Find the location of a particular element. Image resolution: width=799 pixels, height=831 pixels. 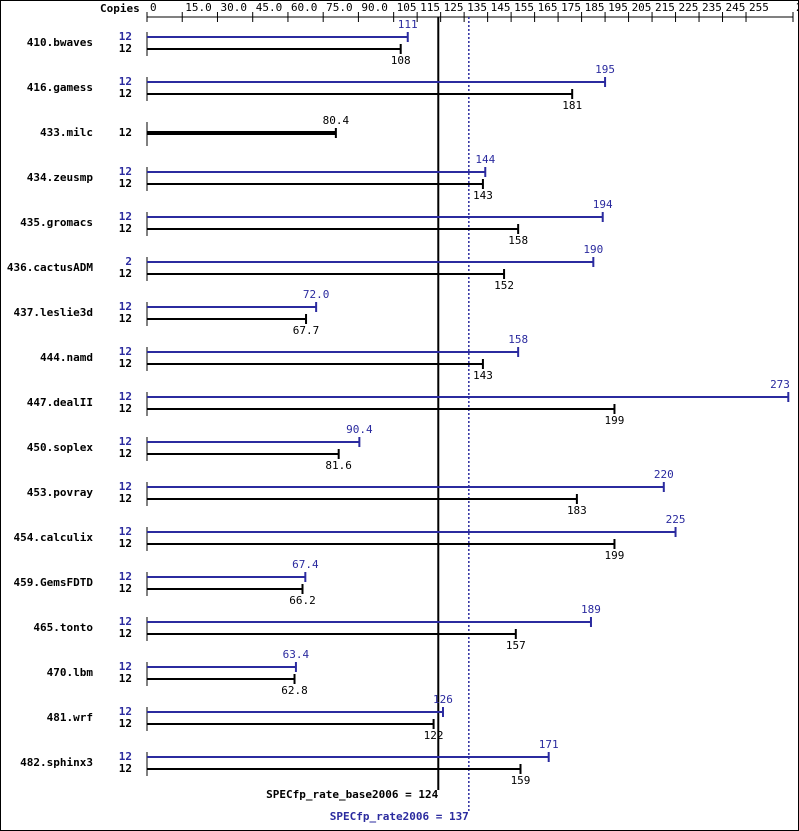

benchmark-label: 454.calculix is located at coordinates (54, 537).